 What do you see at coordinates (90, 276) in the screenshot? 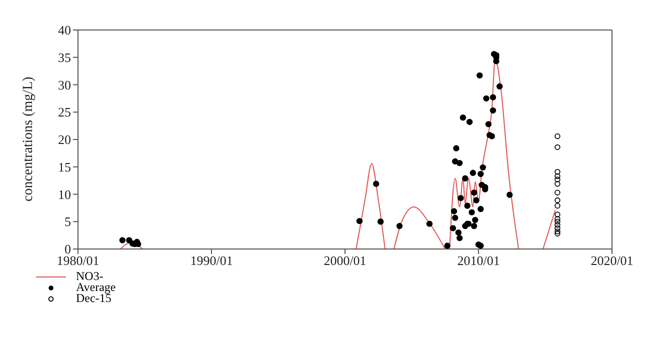
I see `legend-label: NO3-` at bounding box center [90, 276].